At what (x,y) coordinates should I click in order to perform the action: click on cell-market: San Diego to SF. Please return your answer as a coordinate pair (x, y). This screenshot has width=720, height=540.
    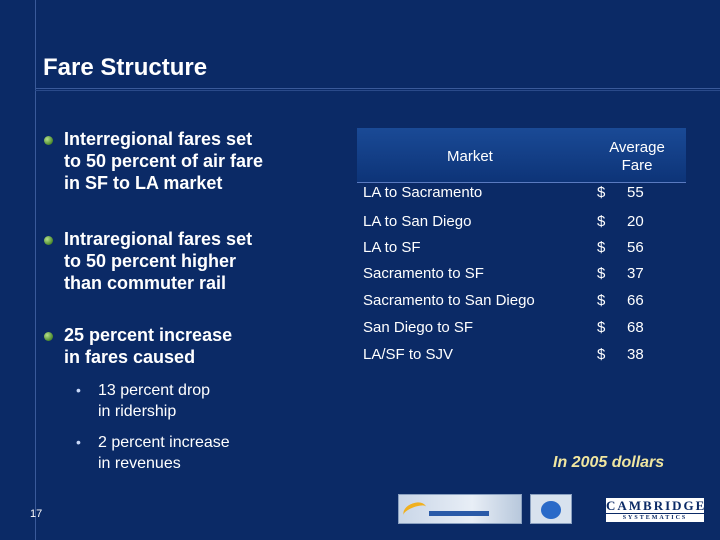
    Looking at the image, I should click on (418, 327).